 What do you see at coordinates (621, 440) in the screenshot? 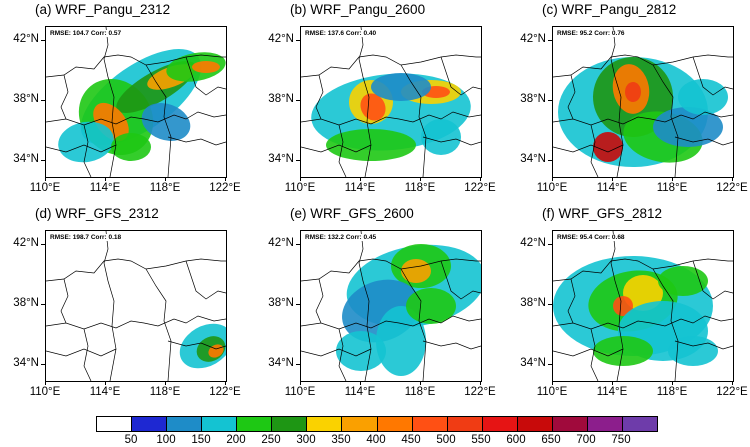
I see `colorbar-label: 750` at bounding box center [621, 440].